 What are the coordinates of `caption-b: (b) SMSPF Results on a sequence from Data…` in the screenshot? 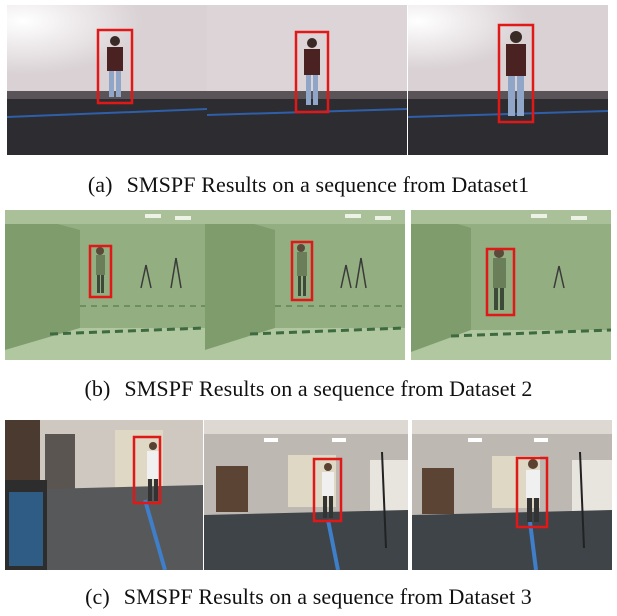 It's located at (308, 389).